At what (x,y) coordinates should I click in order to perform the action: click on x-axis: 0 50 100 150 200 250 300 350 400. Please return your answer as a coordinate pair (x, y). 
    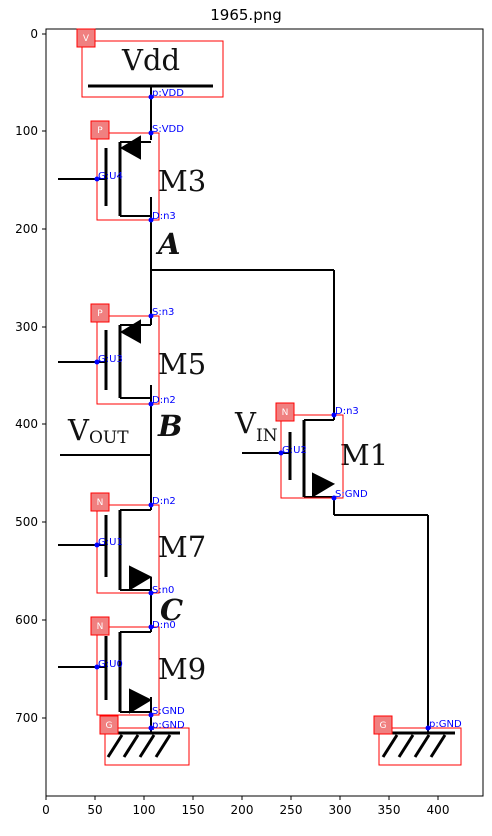
    Looking at the image, I should click on (245, 806).